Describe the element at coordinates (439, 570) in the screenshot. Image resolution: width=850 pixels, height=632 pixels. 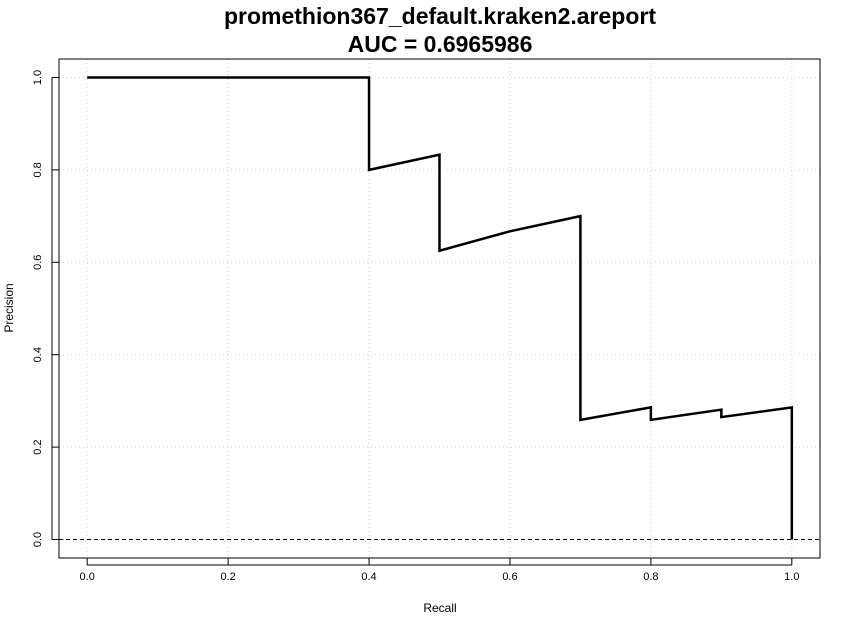
I see `x-axis: 0.0 0.2 0.4 0.6 0.8 1.0` at that location.